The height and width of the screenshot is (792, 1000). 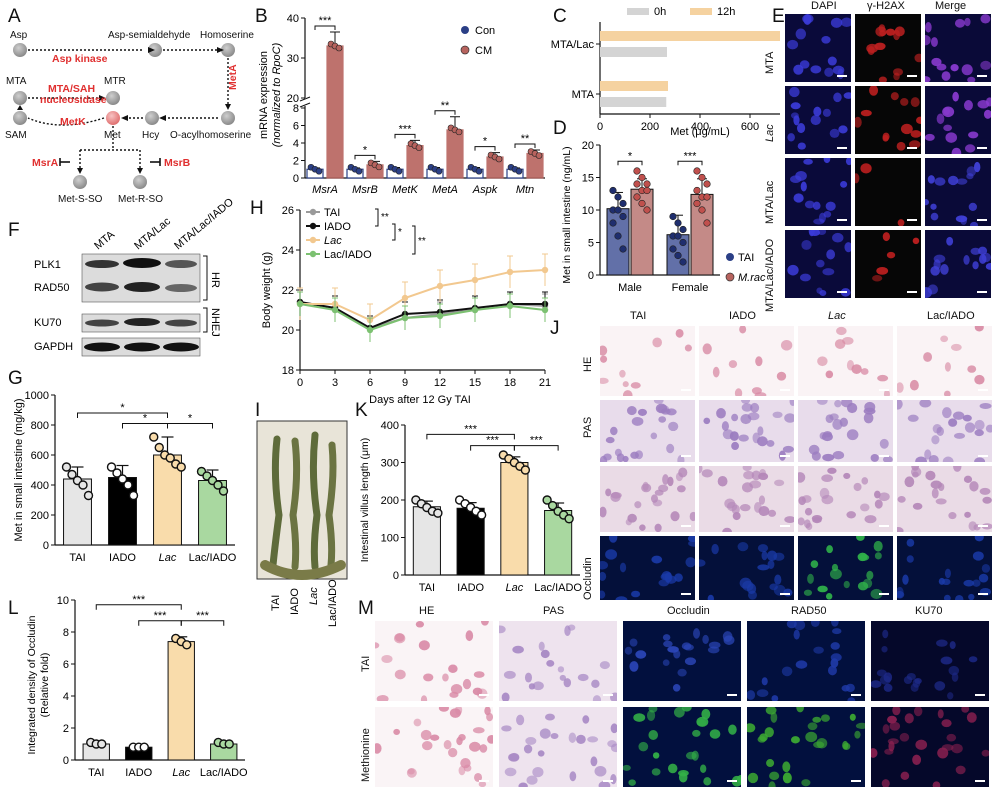 What do you see at coordinates (15, 378) in the screenshot?
I see `panel-g-letter: G` at bounding box center [15, 378].